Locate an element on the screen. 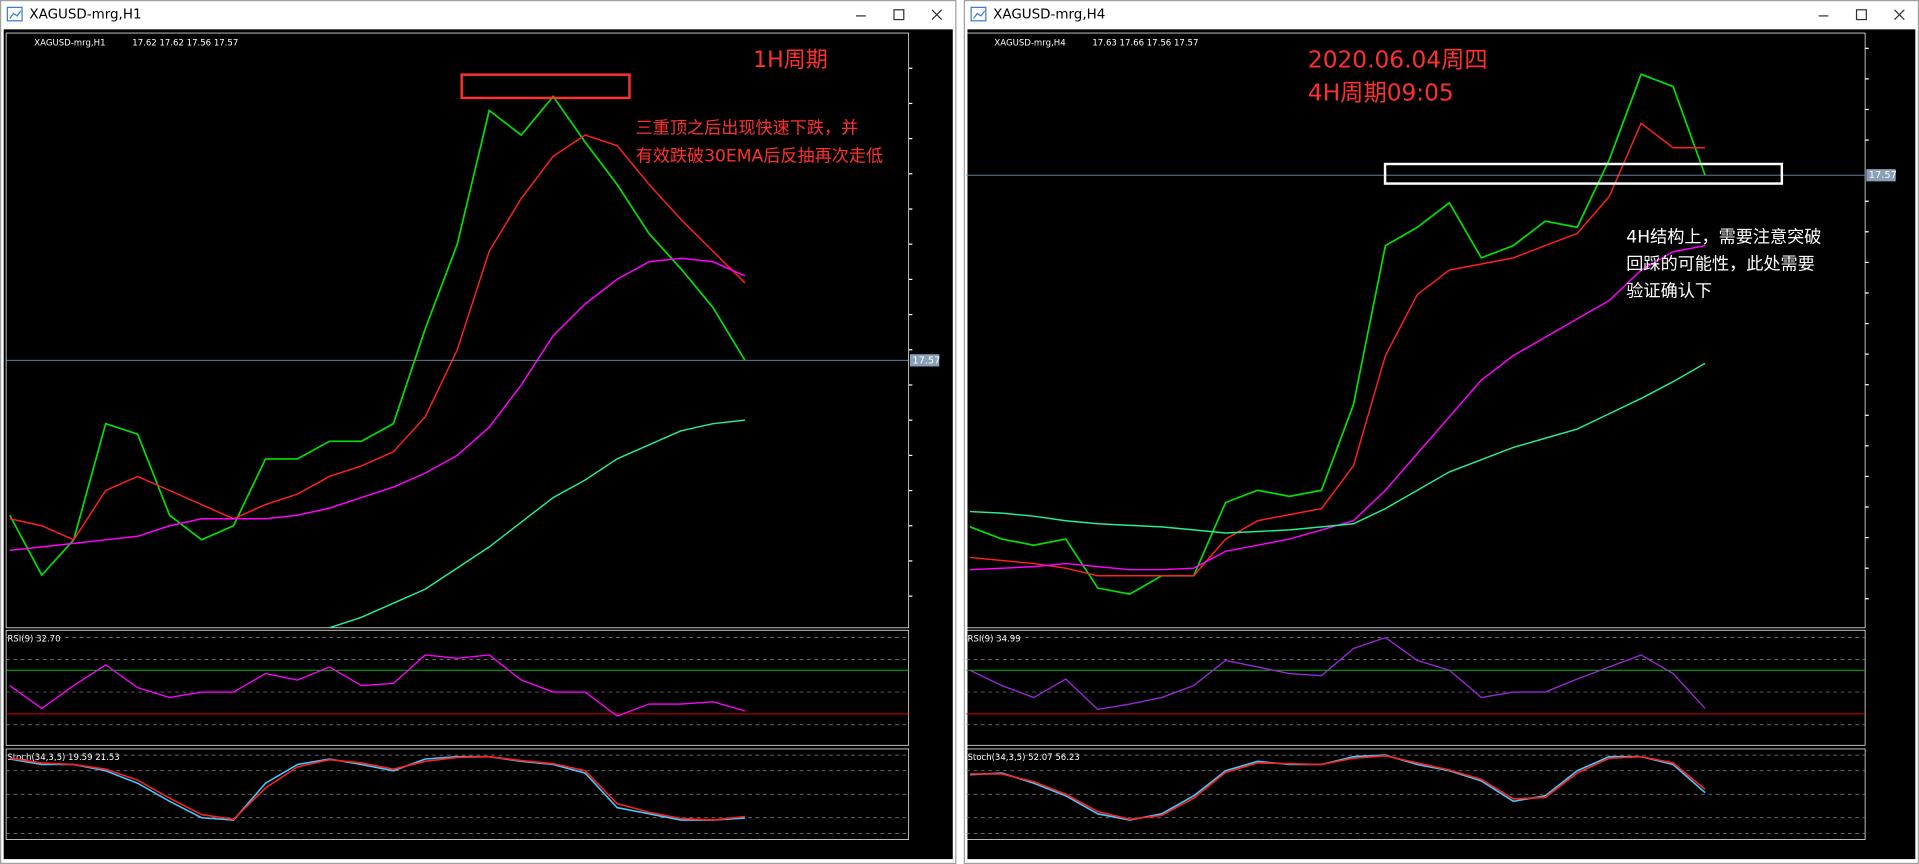  y-tick-label: 15.80 is located at coordinates (1885, 446).